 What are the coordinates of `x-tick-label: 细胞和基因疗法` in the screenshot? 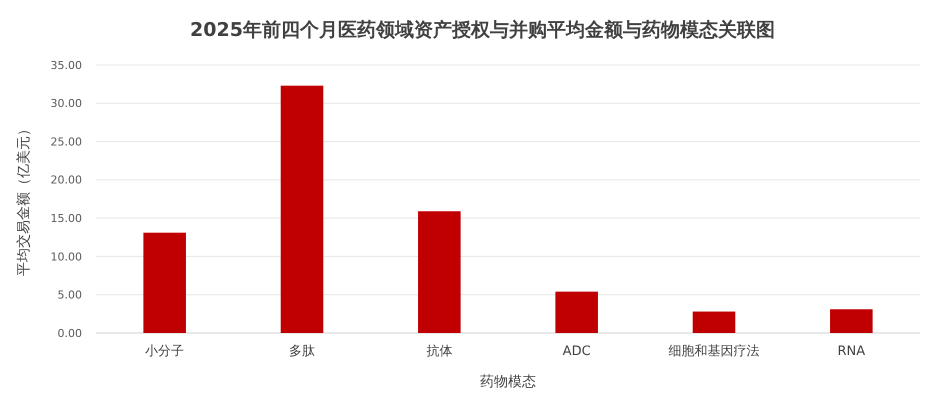 It's located at (714, 351).